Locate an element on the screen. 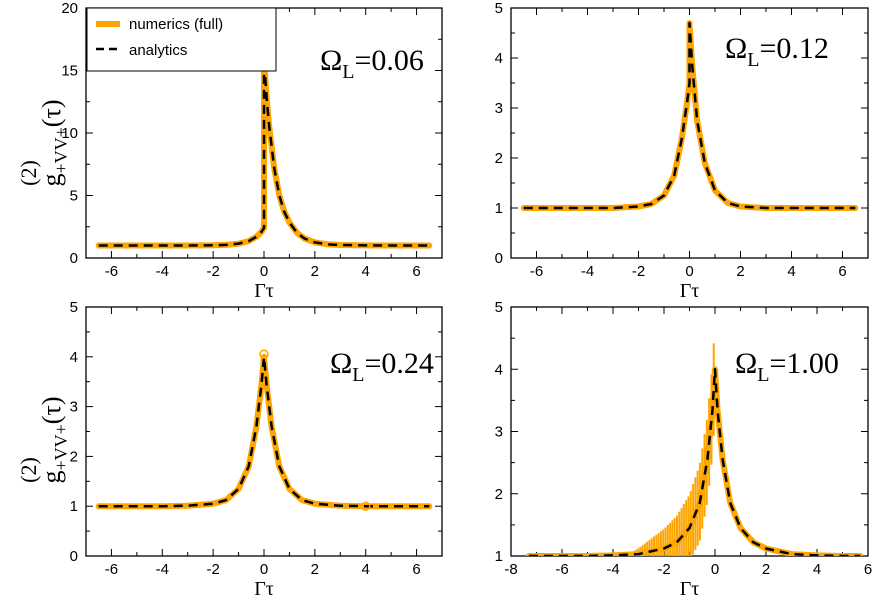 Image resolution: width=872 pixels, height=603 pixels. ylabel-bottom: g+VV+(τ) (2) is located at coordinates (43, 439).